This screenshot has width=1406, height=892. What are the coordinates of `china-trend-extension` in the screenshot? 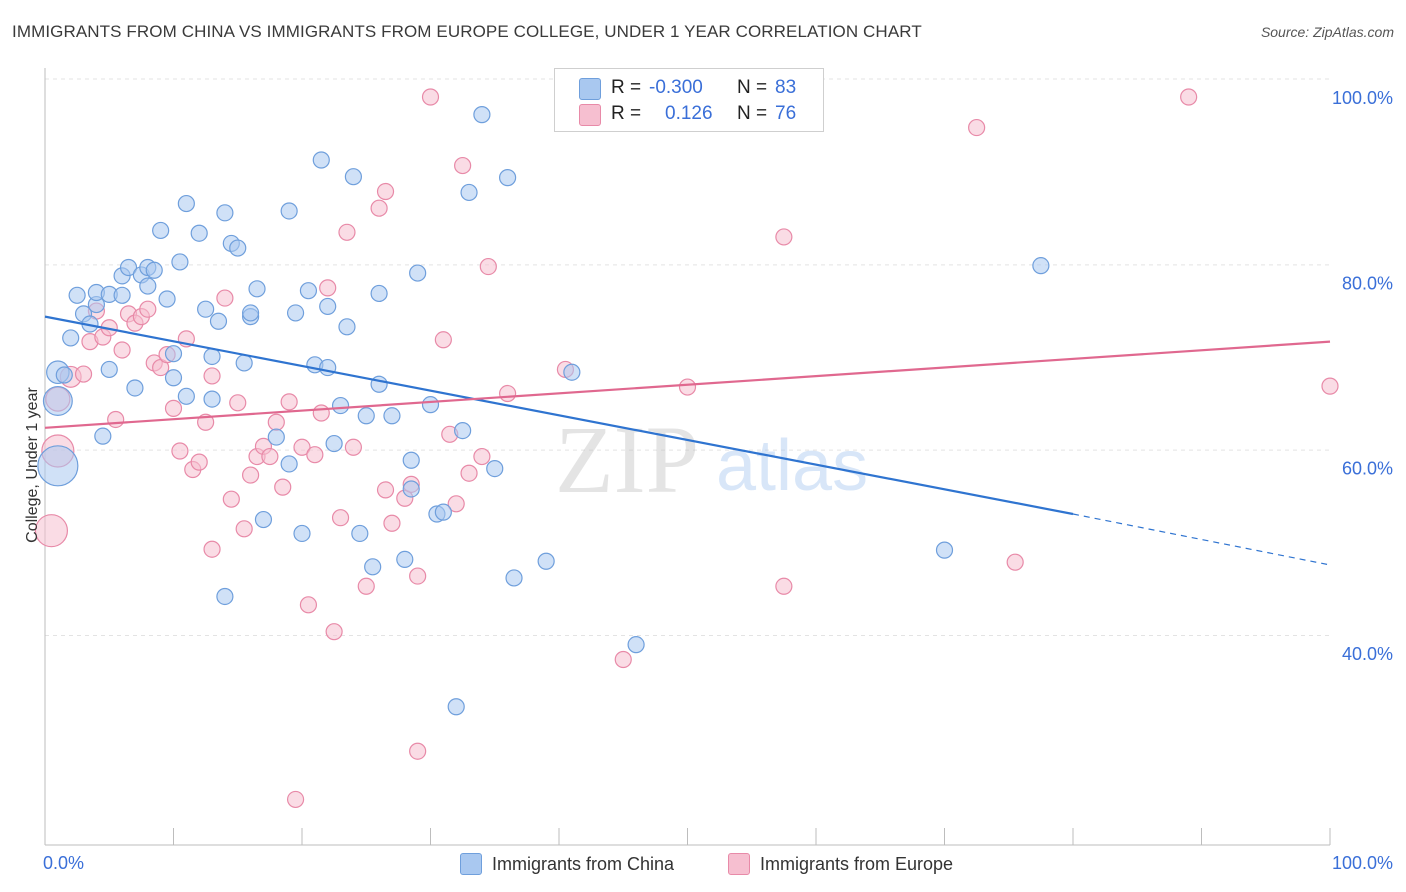 It's located at (1201, 539).